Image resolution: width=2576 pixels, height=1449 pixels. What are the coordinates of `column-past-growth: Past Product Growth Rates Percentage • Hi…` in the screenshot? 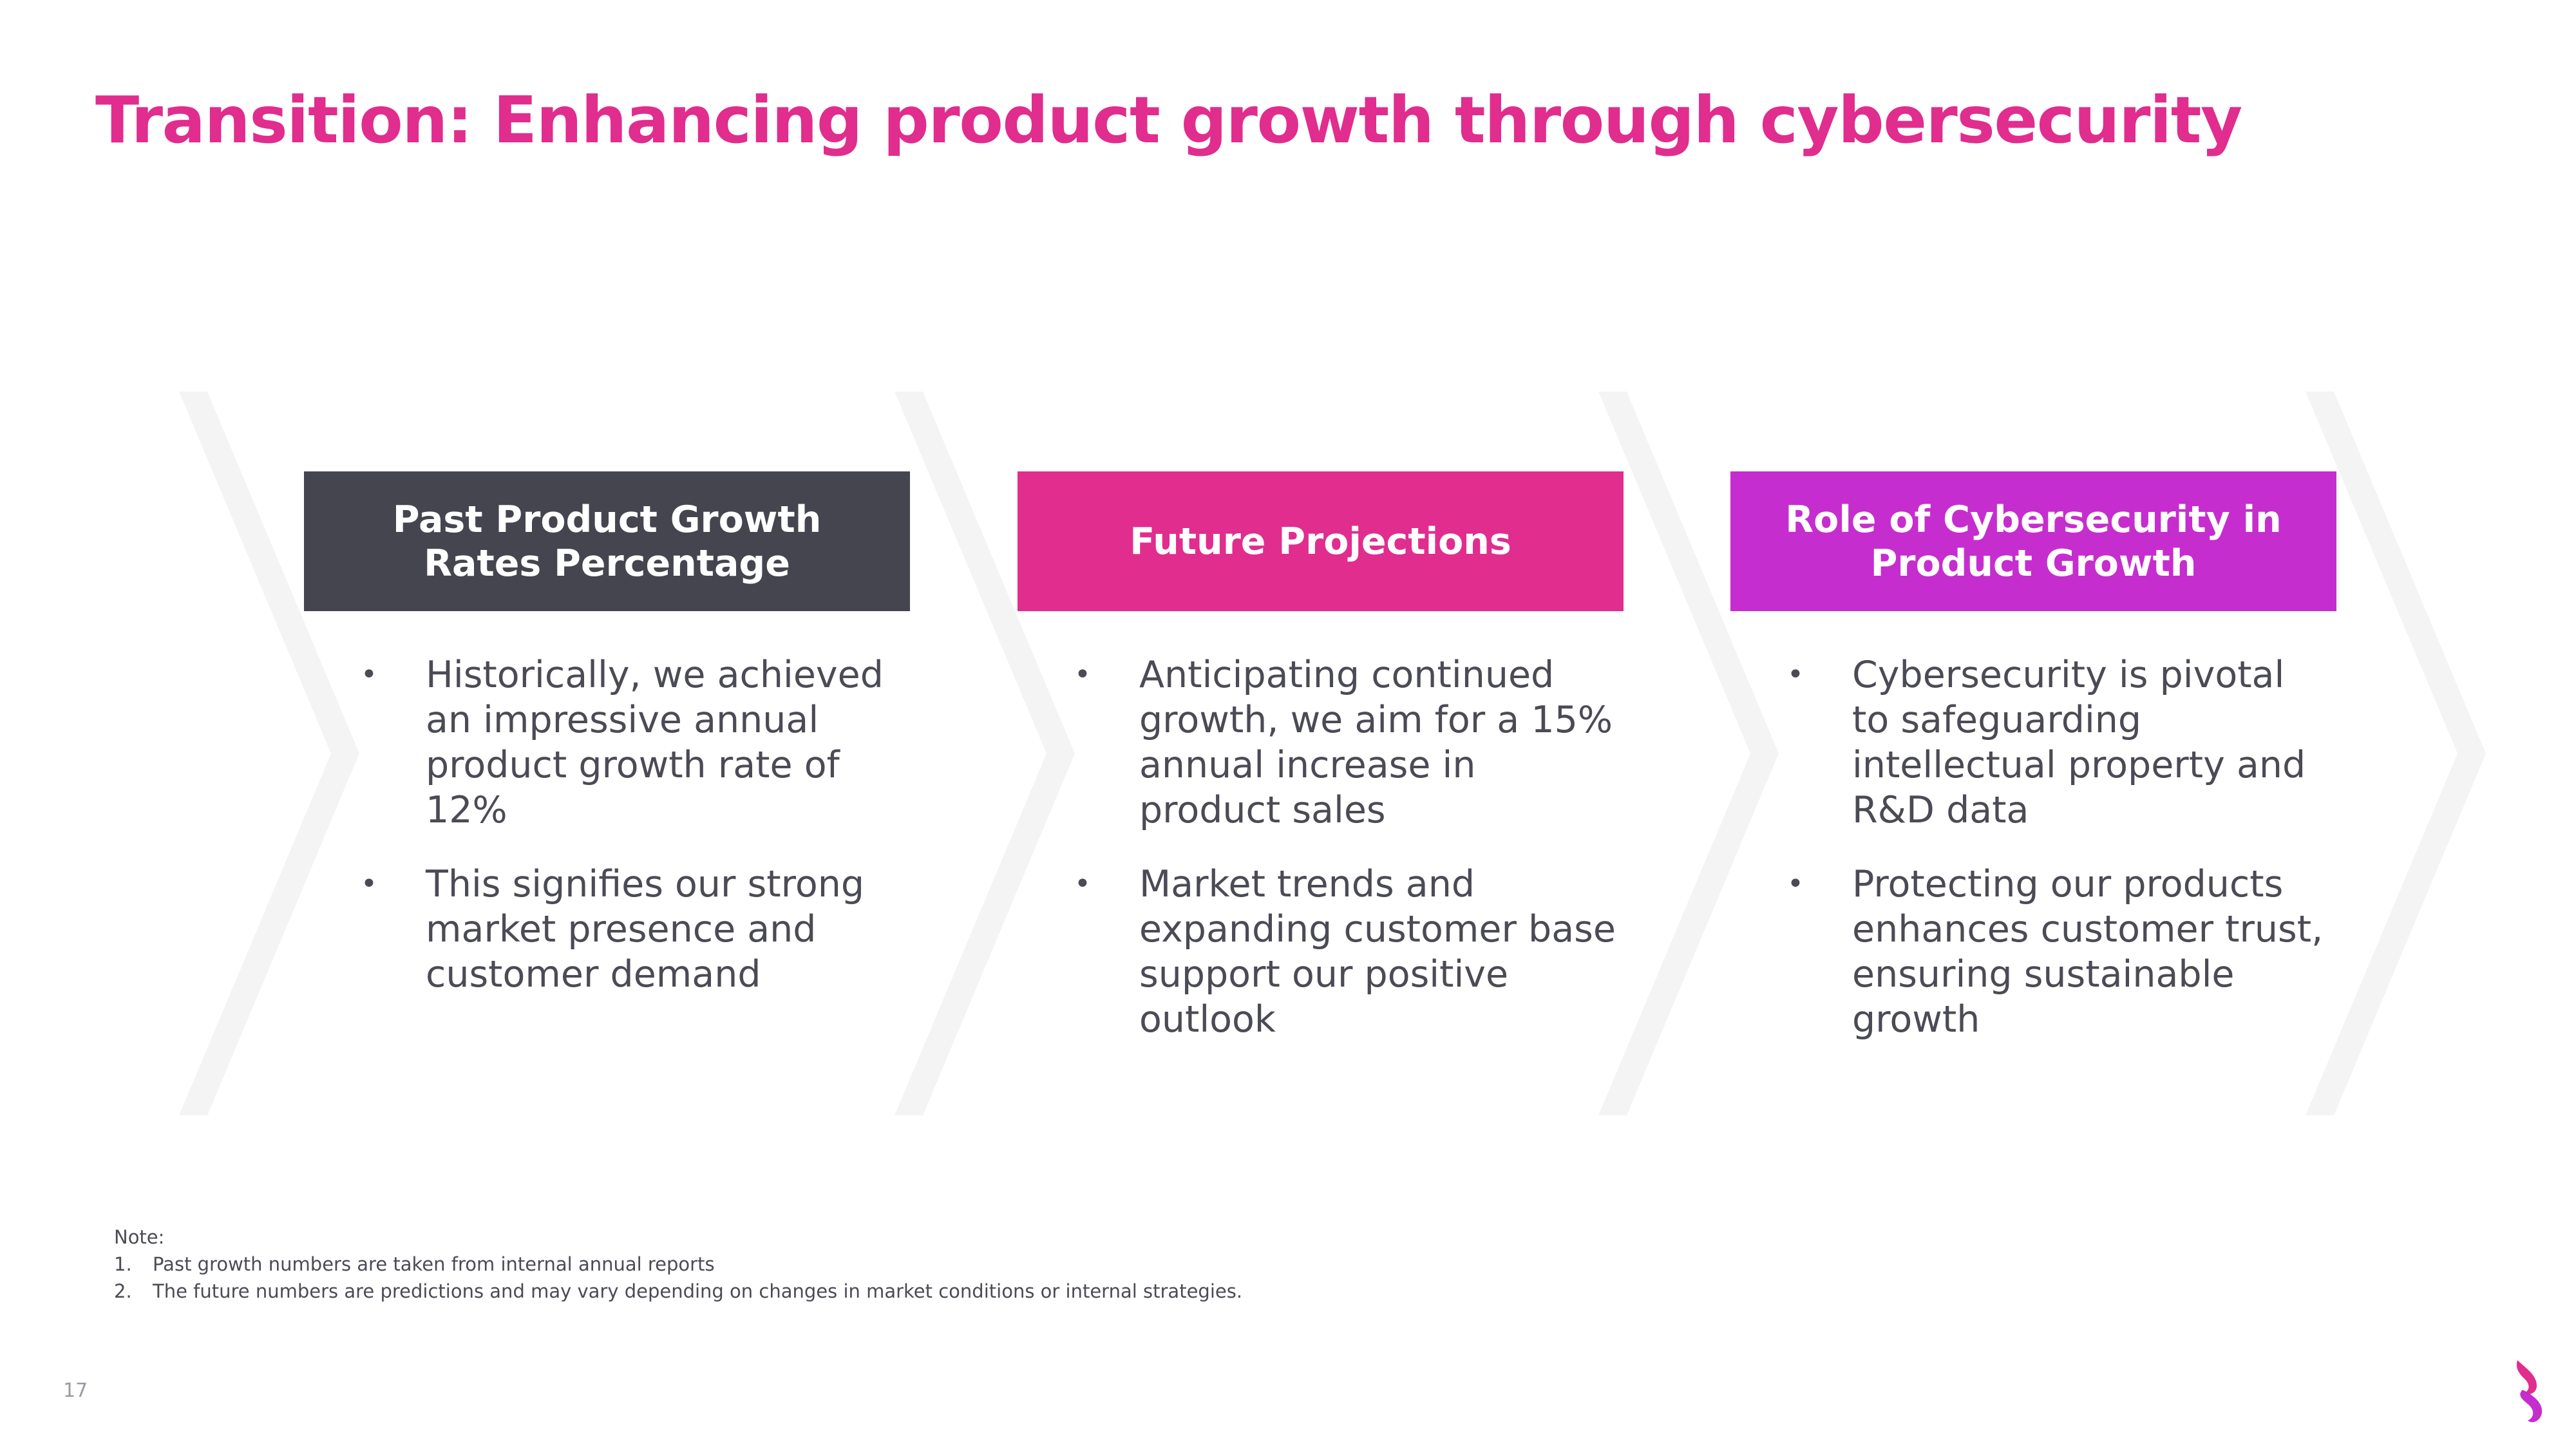 It's located at (607, 749).